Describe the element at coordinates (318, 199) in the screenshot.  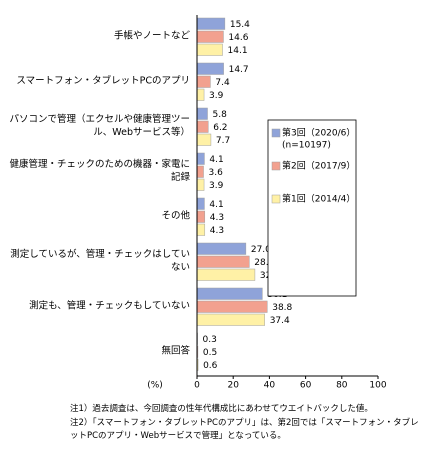
I see `legend-label: 第1回（2014/4）` at that location.